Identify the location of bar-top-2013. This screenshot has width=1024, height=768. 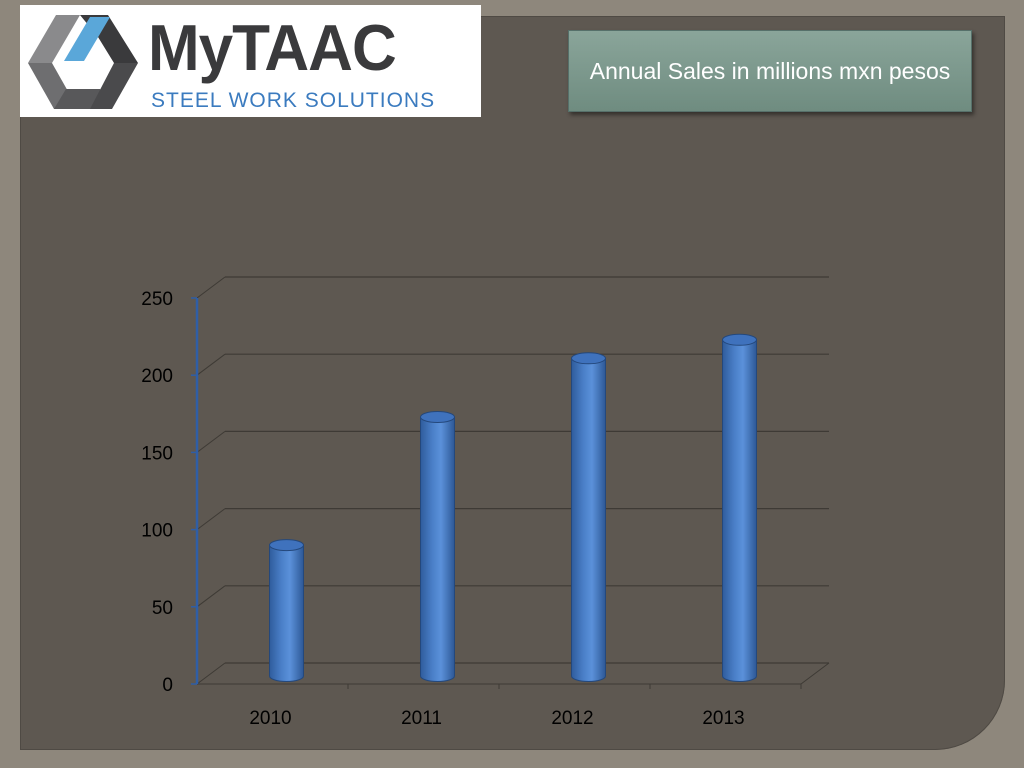
(739, 339).